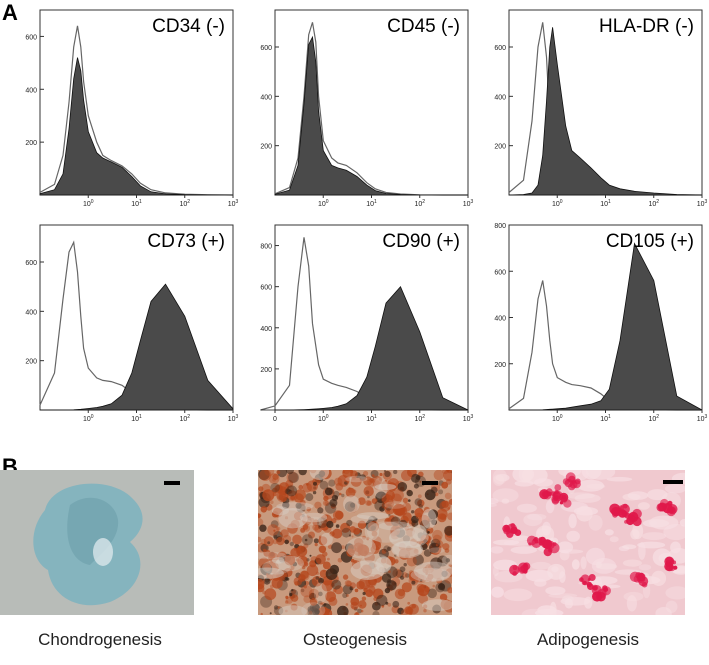  Describe the element at coordinates (275, 419) in the screenshot. I see `x-tick-label: 0` at that location.